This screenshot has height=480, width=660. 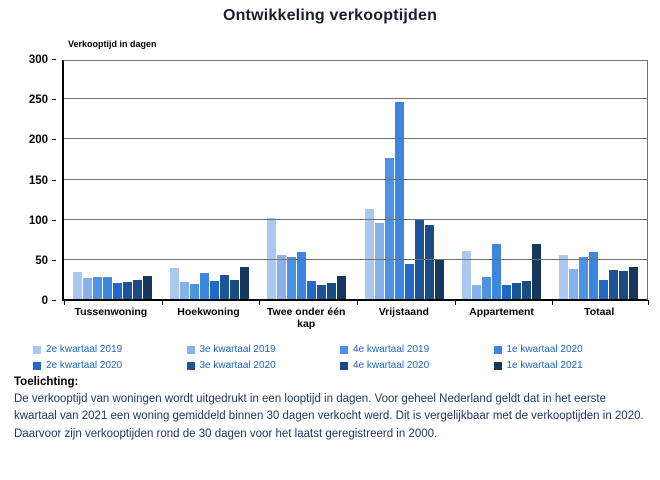 What do you see at coordinates (38, 220) in the screenshot?
I see `y-tick-label: 100` at bounding box center [38, 220].